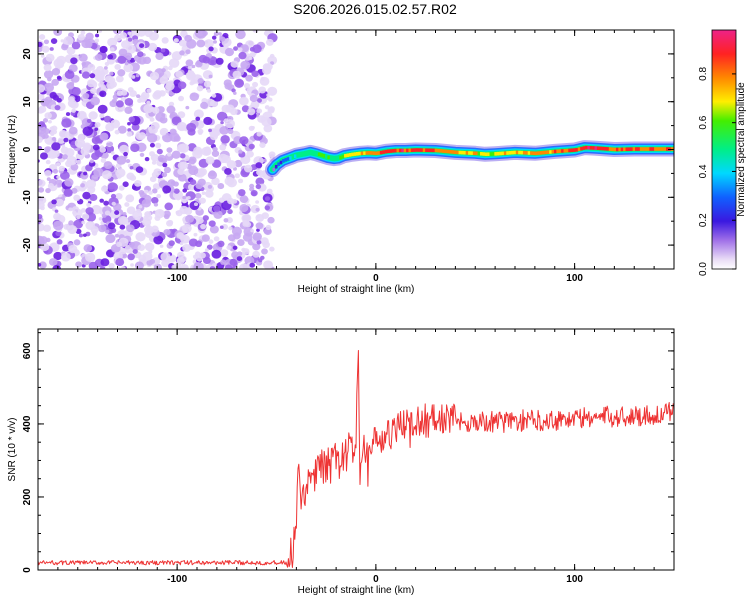 This screenshot has height=600, width=750. What do you see at coordinates (27, 102) in the screenshot?
I see `y-tick-label: 10` at bounding box center [27, 102].